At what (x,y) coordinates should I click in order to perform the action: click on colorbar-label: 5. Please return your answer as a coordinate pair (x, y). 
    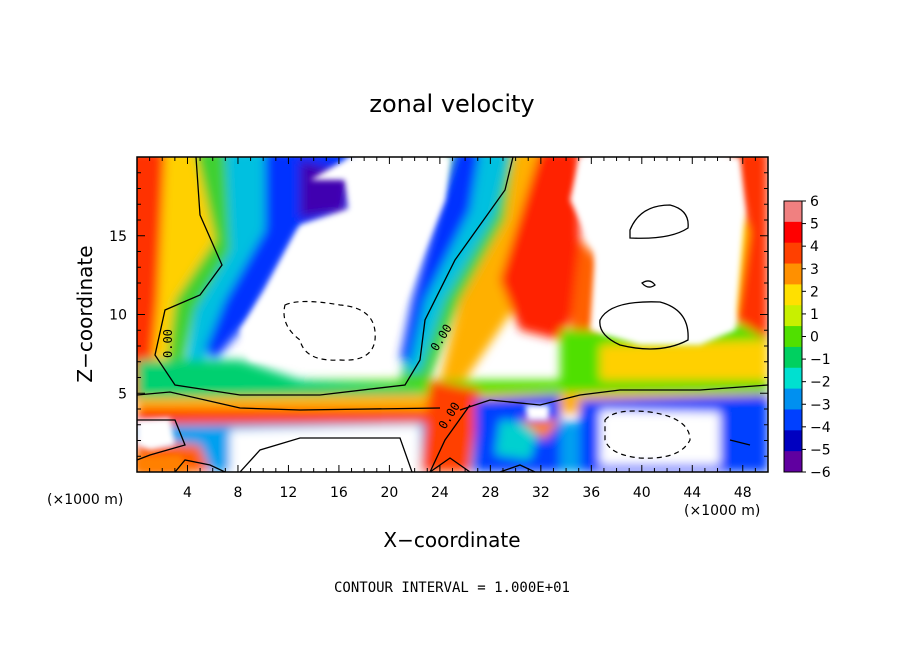
    Looking at the image, I should click on (814, 225).